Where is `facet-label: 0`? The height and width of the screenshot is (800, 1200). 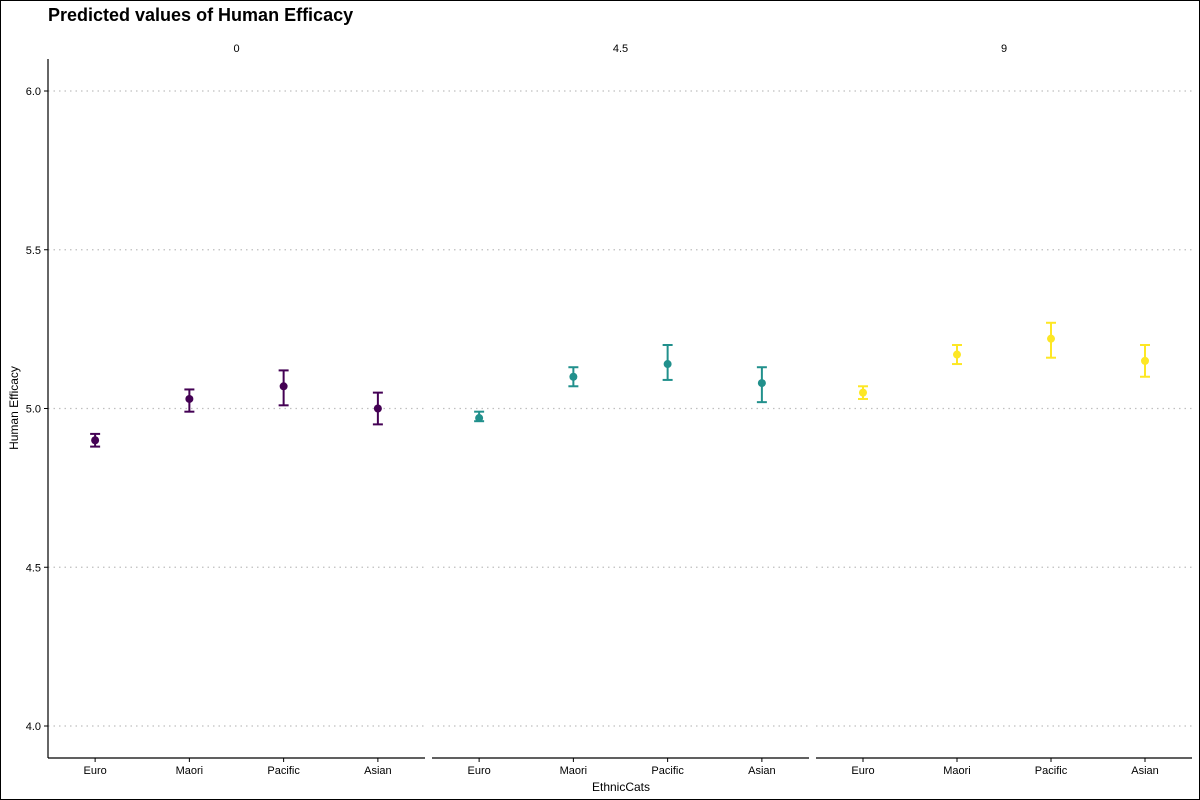
facet-label: 0 is located at coordinates (236, 49).